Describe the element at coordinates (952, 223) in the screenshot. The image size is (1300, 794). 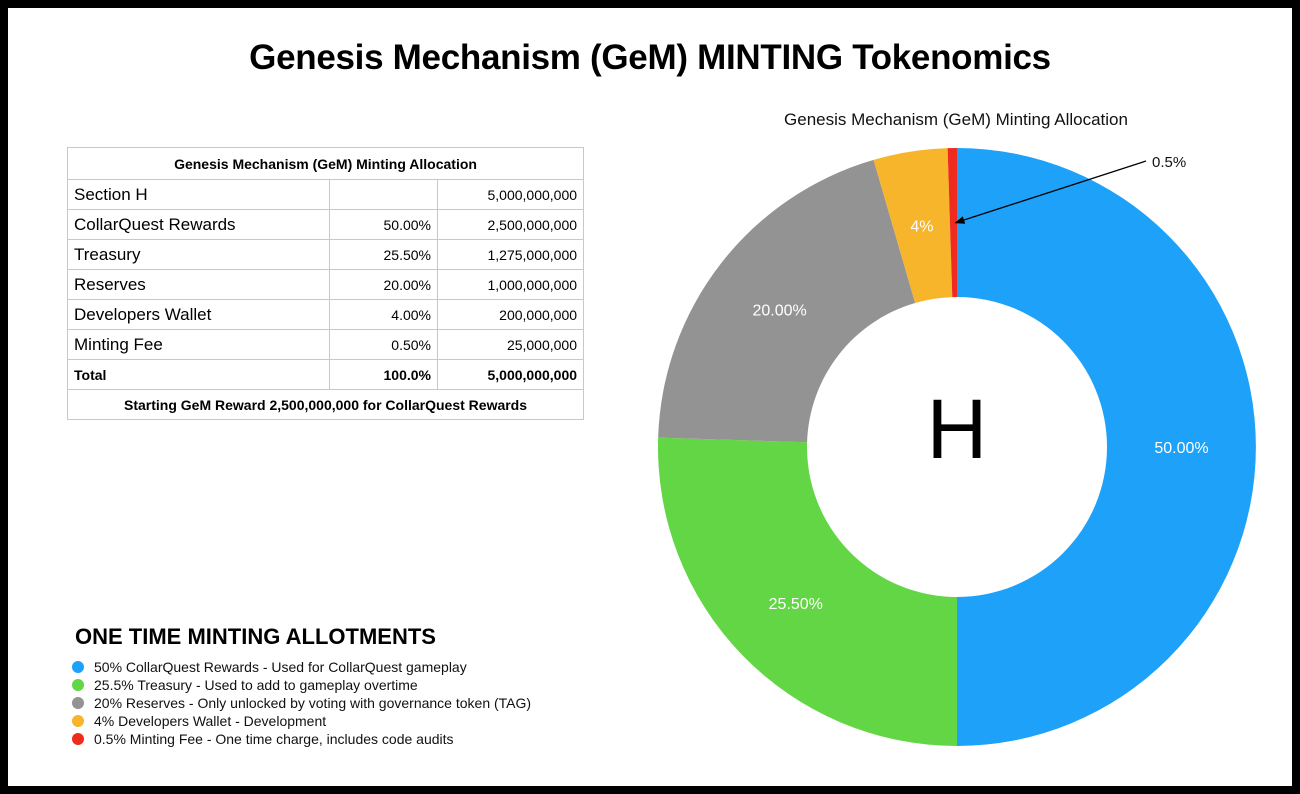
I see `donut-slice-minting-fee` at that location.